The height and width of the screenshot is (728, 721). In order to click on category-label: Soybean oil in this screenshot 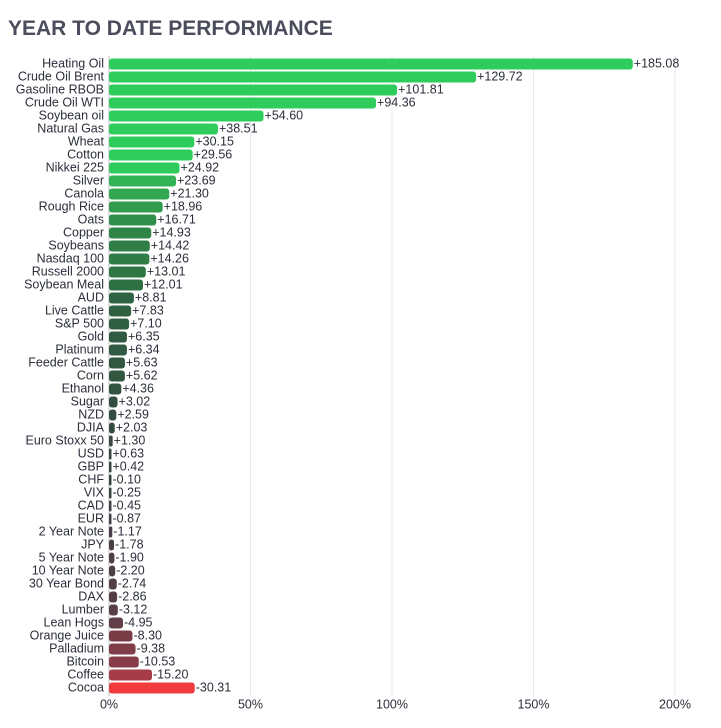, I will do `click(71, 115)`.